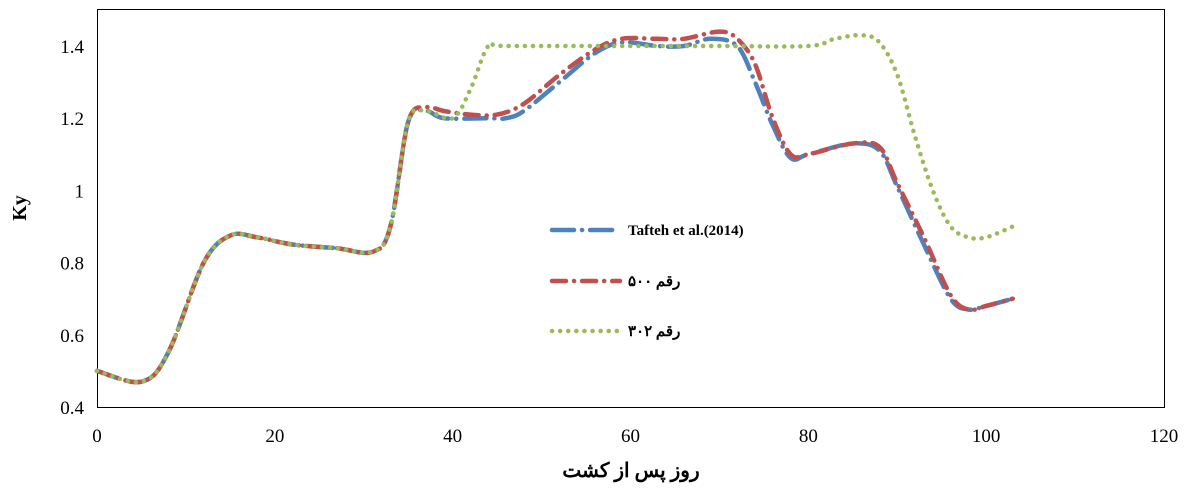 The image size is (1197, 491). I want to click on x-tick-labels: 0 20 40 60 80 100 120, so click(635, 436).